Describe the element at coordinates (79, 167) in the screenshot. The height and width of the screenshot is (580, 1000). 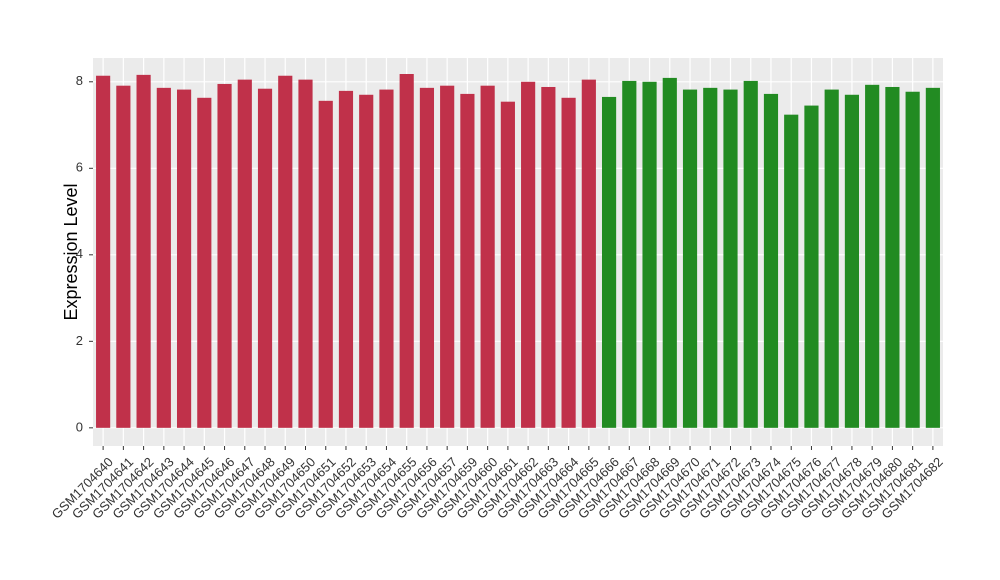
I see `y-tick-label: 6` at that location.